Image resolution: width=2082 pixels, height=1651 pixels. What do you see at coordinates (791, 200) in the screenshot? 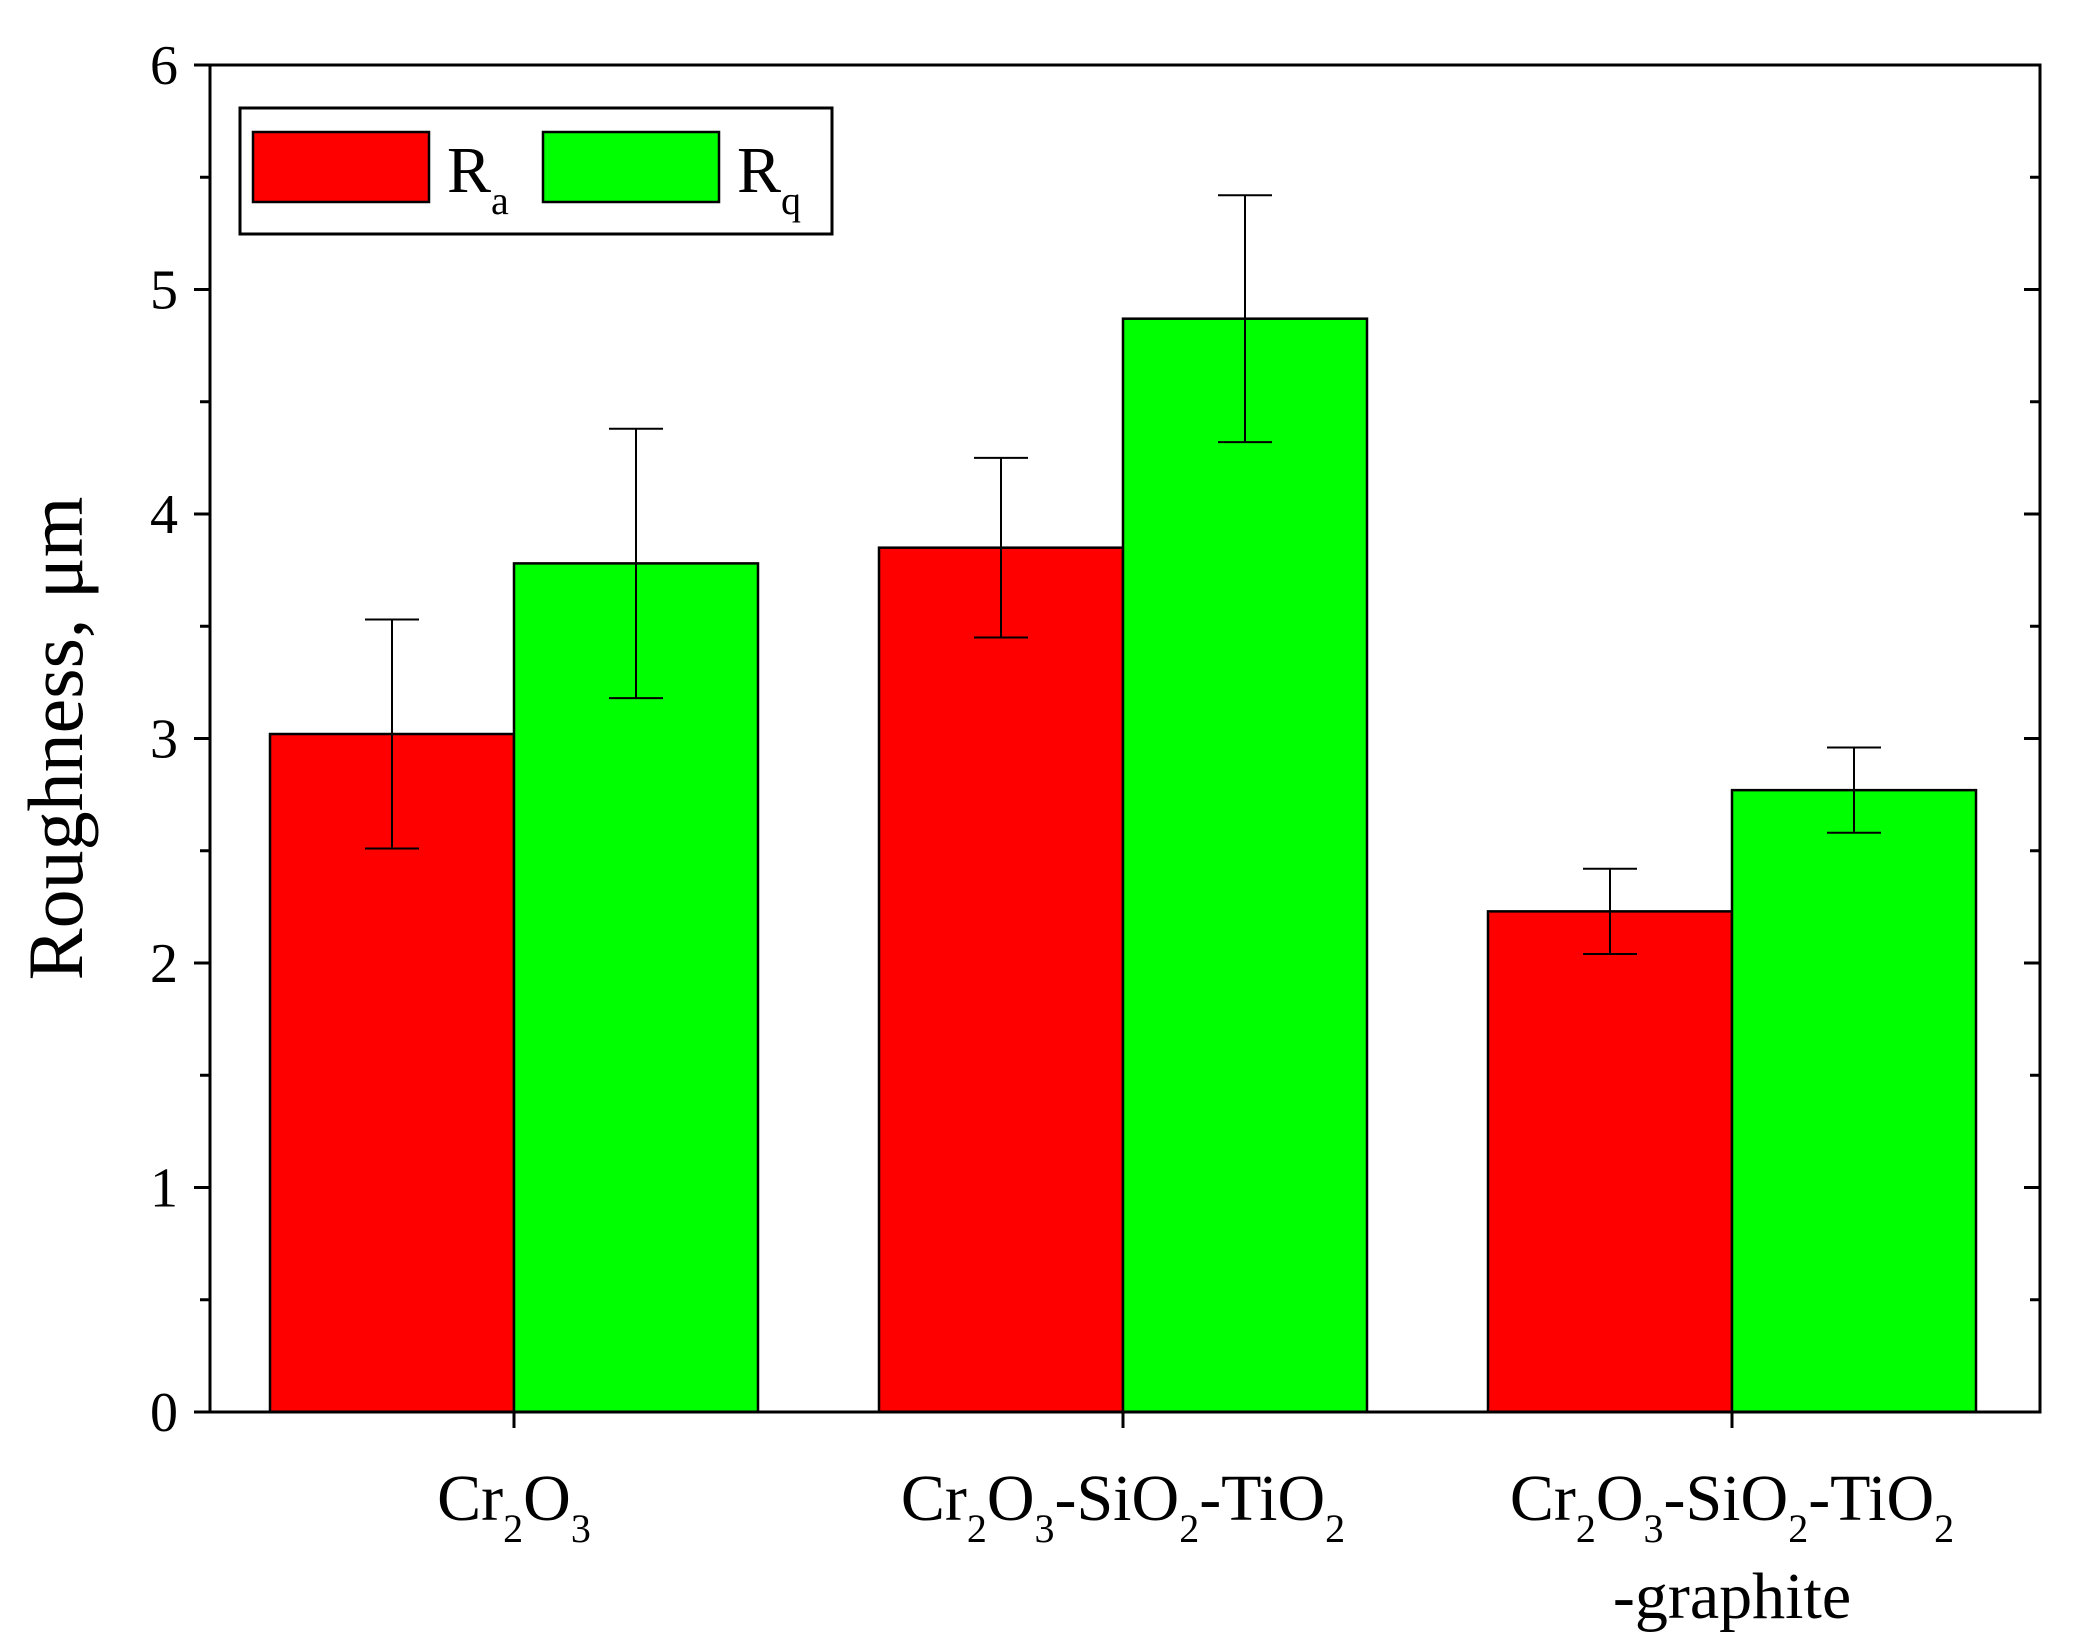
I see `subscript: q` at bounding box center [791, 200].